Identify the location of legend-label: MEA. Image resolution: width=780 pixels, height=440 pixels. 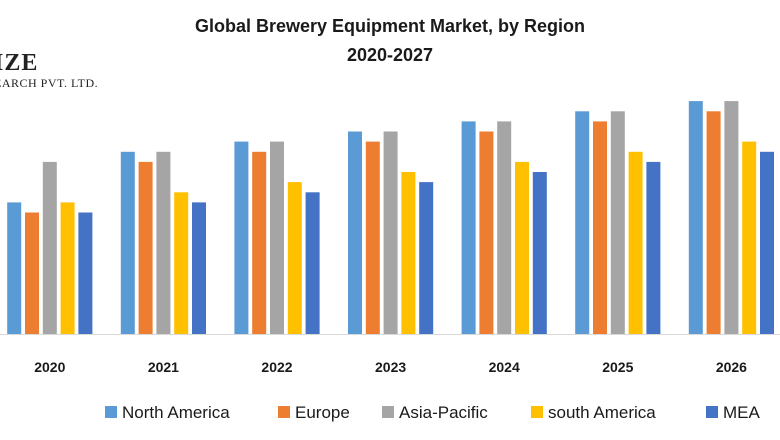
(742, 412).